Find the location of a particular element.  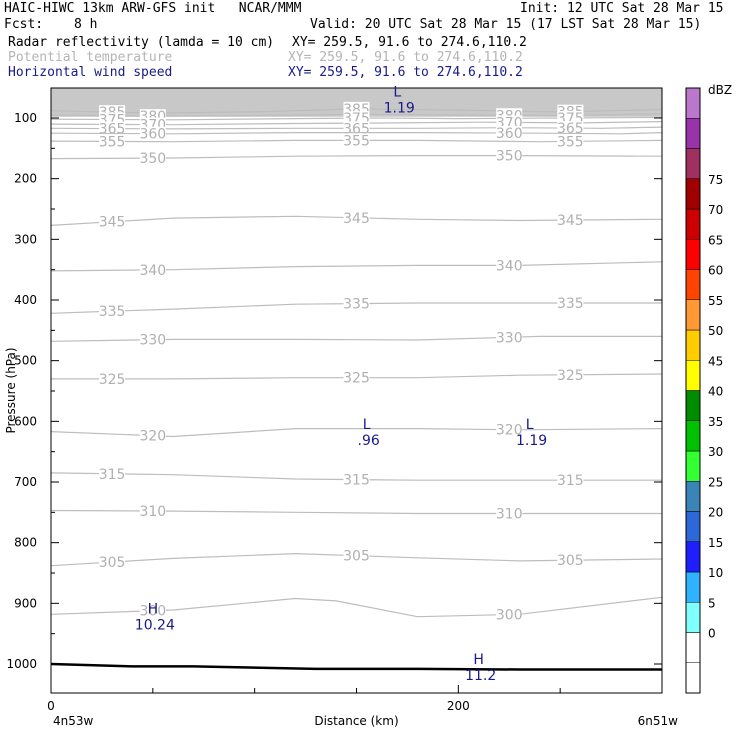

theta-label-365: 365 is located at coordinates (356, 129).